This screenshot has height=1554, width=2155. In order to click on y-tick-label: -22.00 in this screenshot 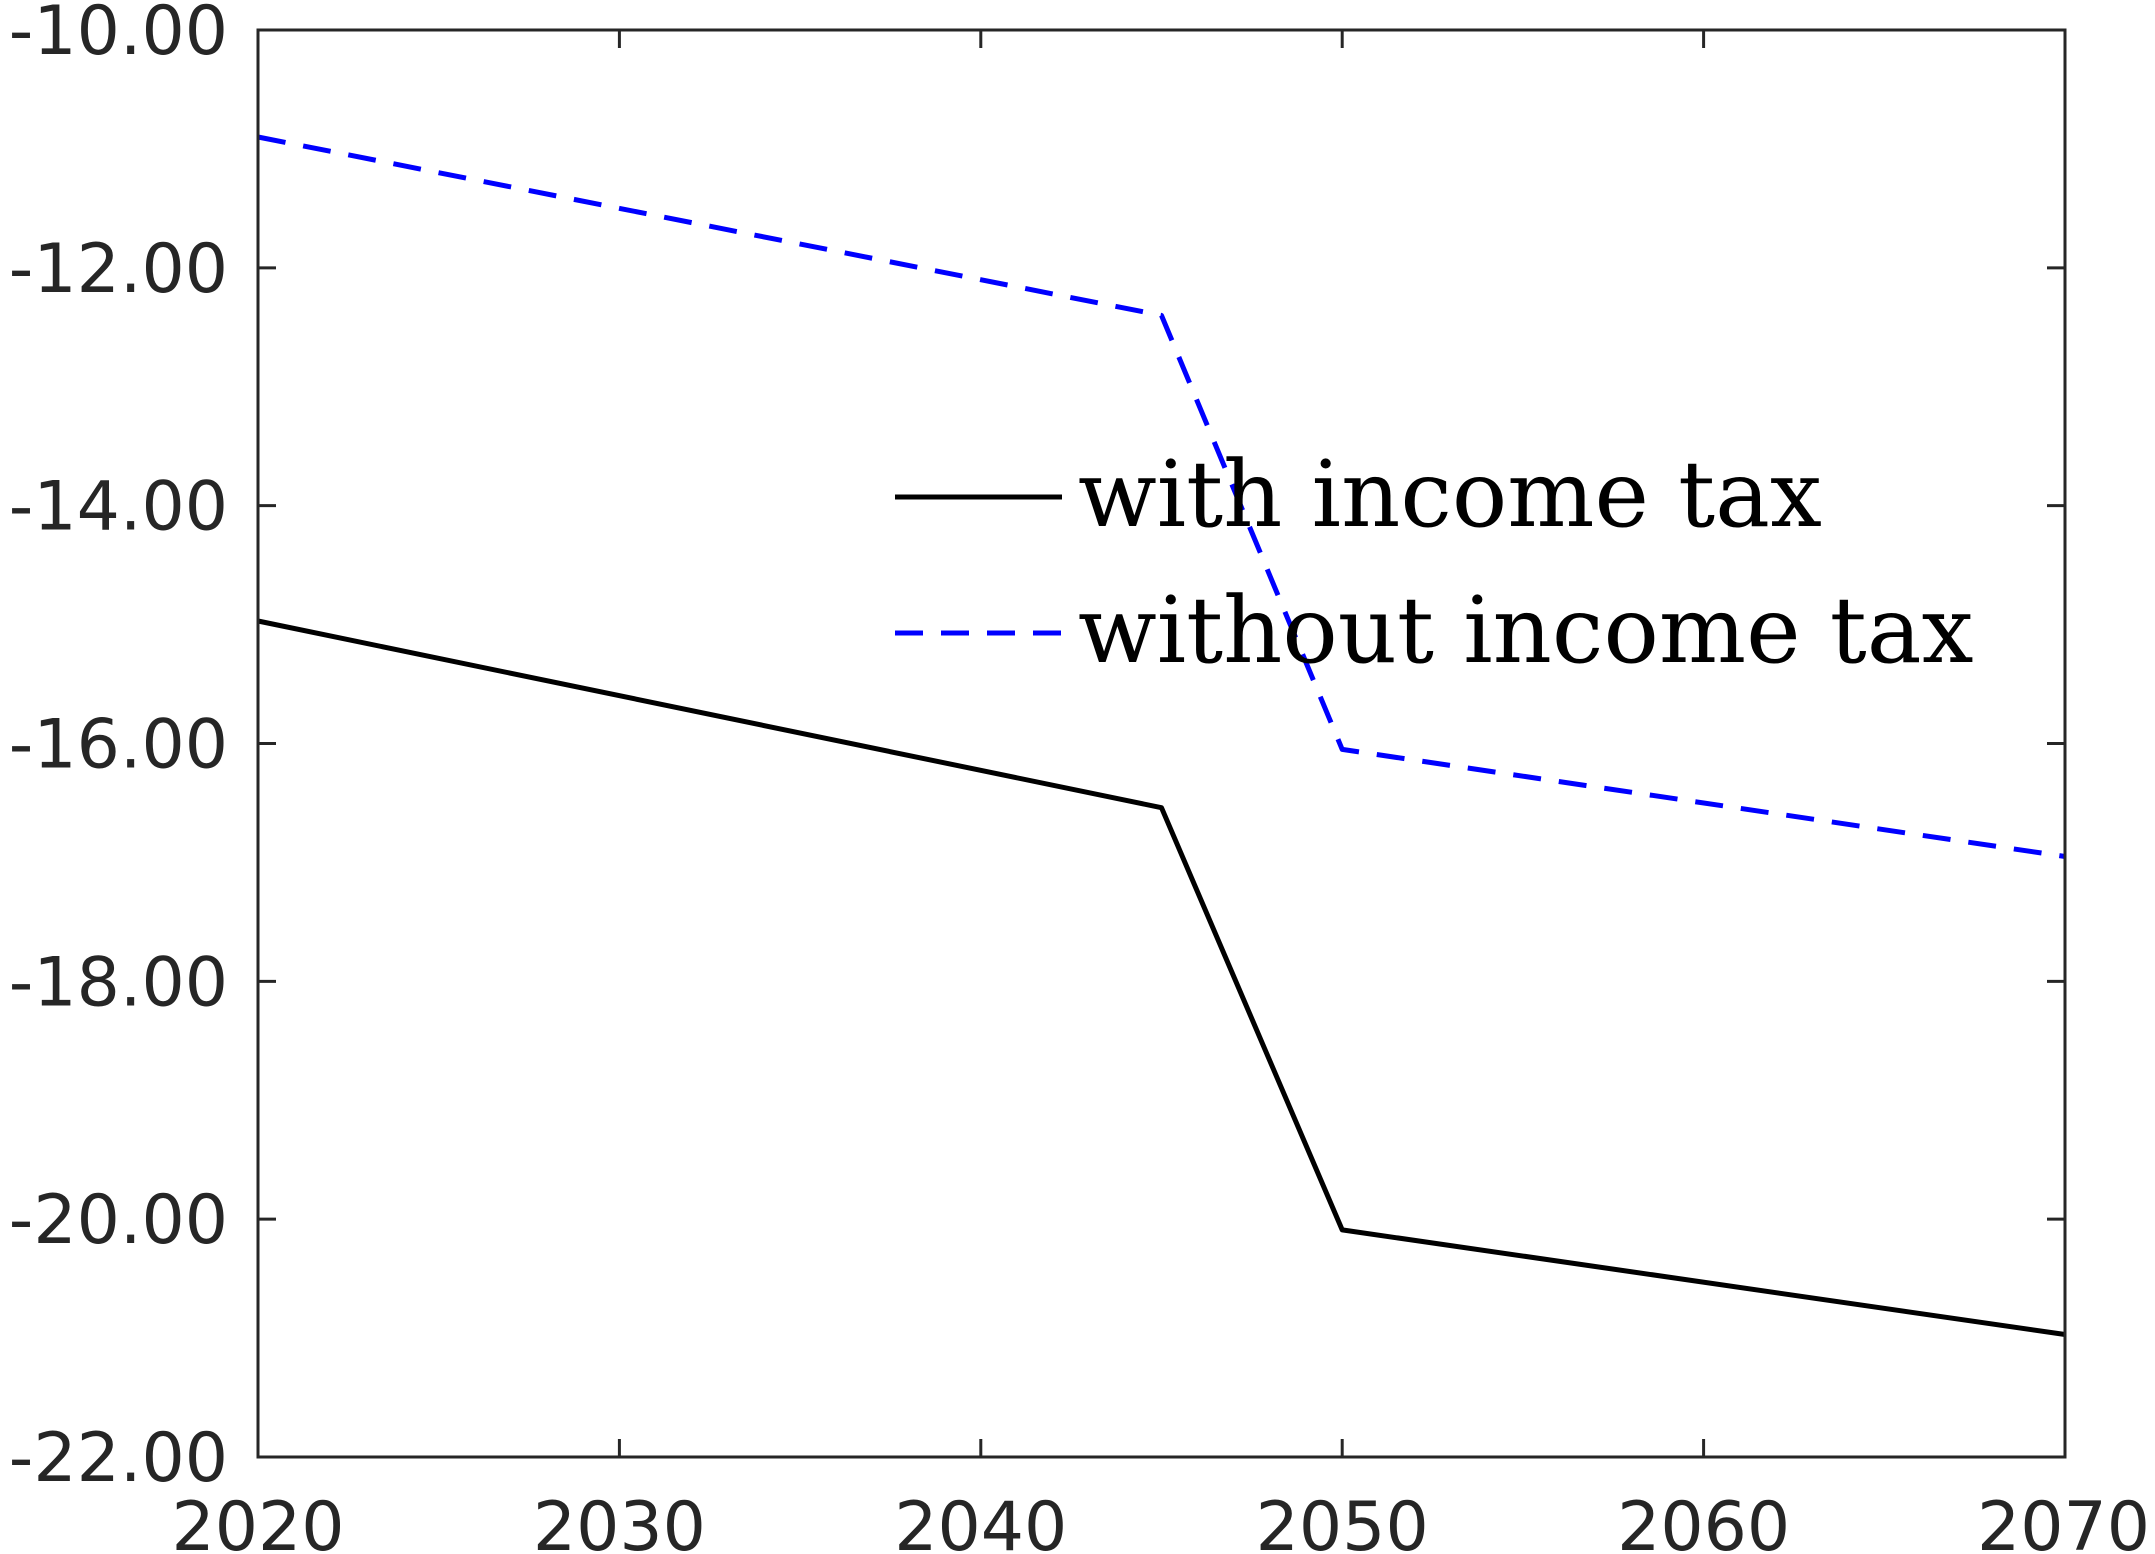, I will do `click(118, 1458)`.